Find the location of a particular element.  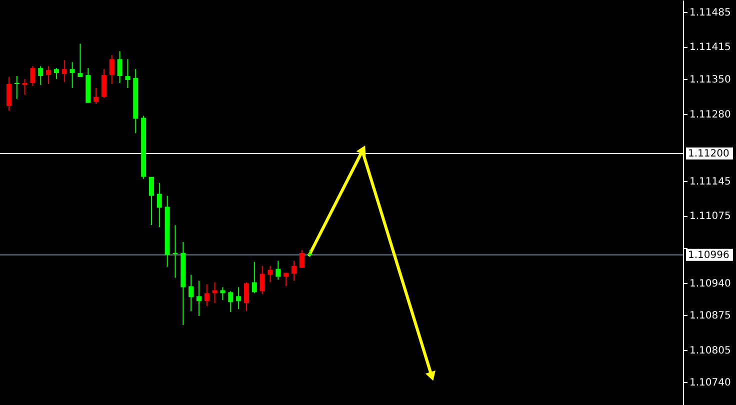

y-tick-label: 1.11280 is located at coordinates (710, 114).